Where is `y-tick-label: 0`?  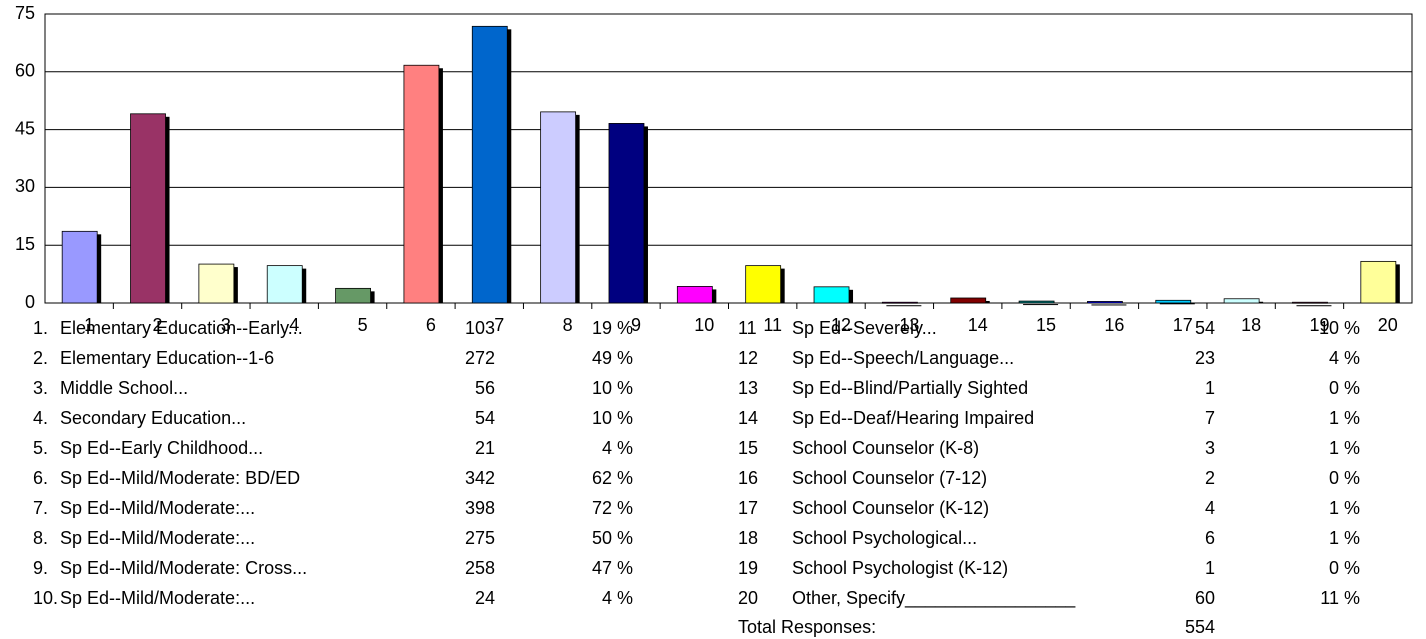 y-tick-label: 0 is located at coordinates (30, 302).